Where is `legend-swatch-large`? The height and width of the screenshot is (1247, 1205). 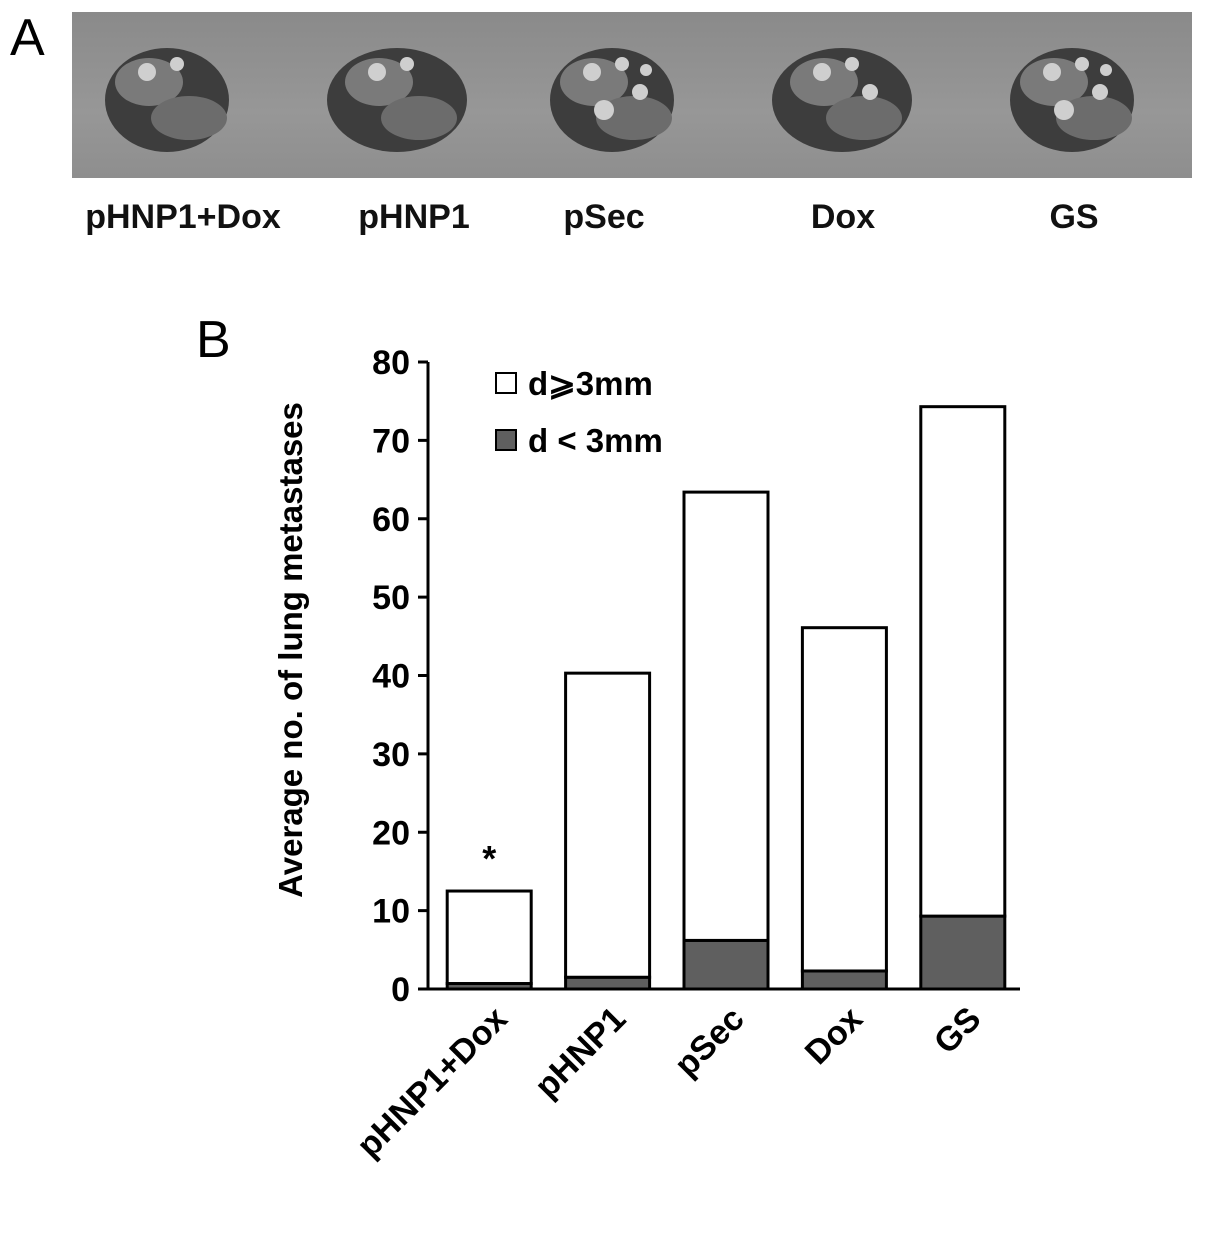
legend-swatch-large is located at coordinates (506, 383).